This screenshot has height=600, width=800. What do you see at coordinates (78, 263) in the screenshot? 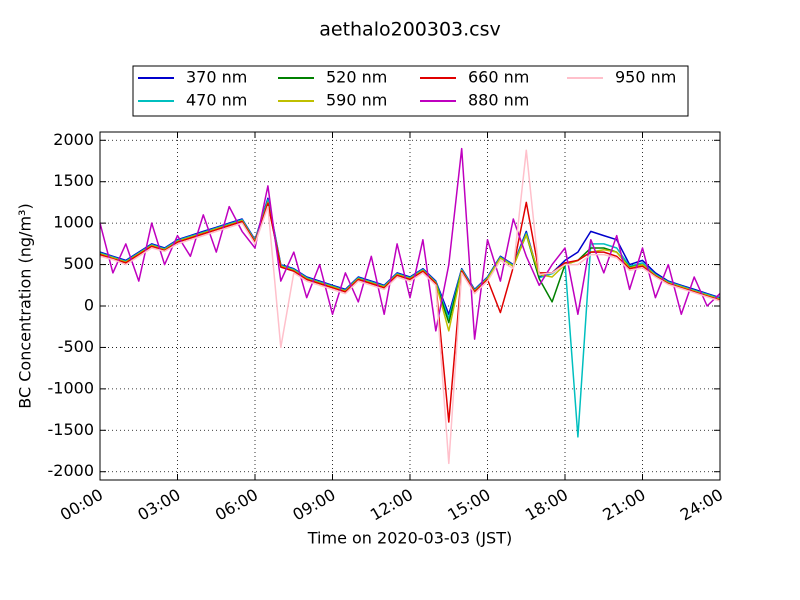
I see `y-tick-label: 500` at bounding box center [78, 263].